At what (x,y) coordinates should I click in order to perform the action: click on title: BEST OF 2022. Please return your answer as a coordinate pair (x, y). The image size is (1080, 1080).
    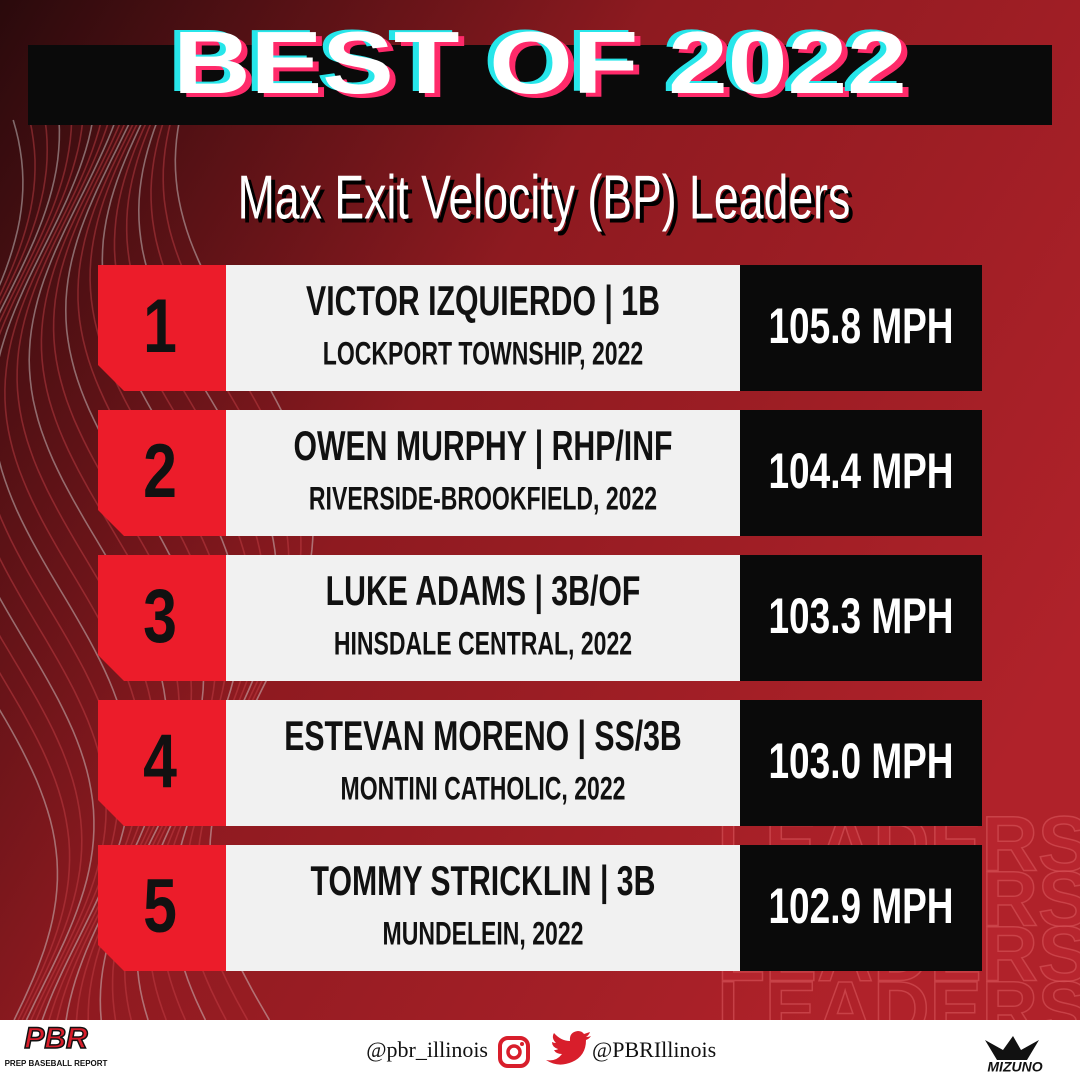
    Looking at the image, I should click on (540, 62).